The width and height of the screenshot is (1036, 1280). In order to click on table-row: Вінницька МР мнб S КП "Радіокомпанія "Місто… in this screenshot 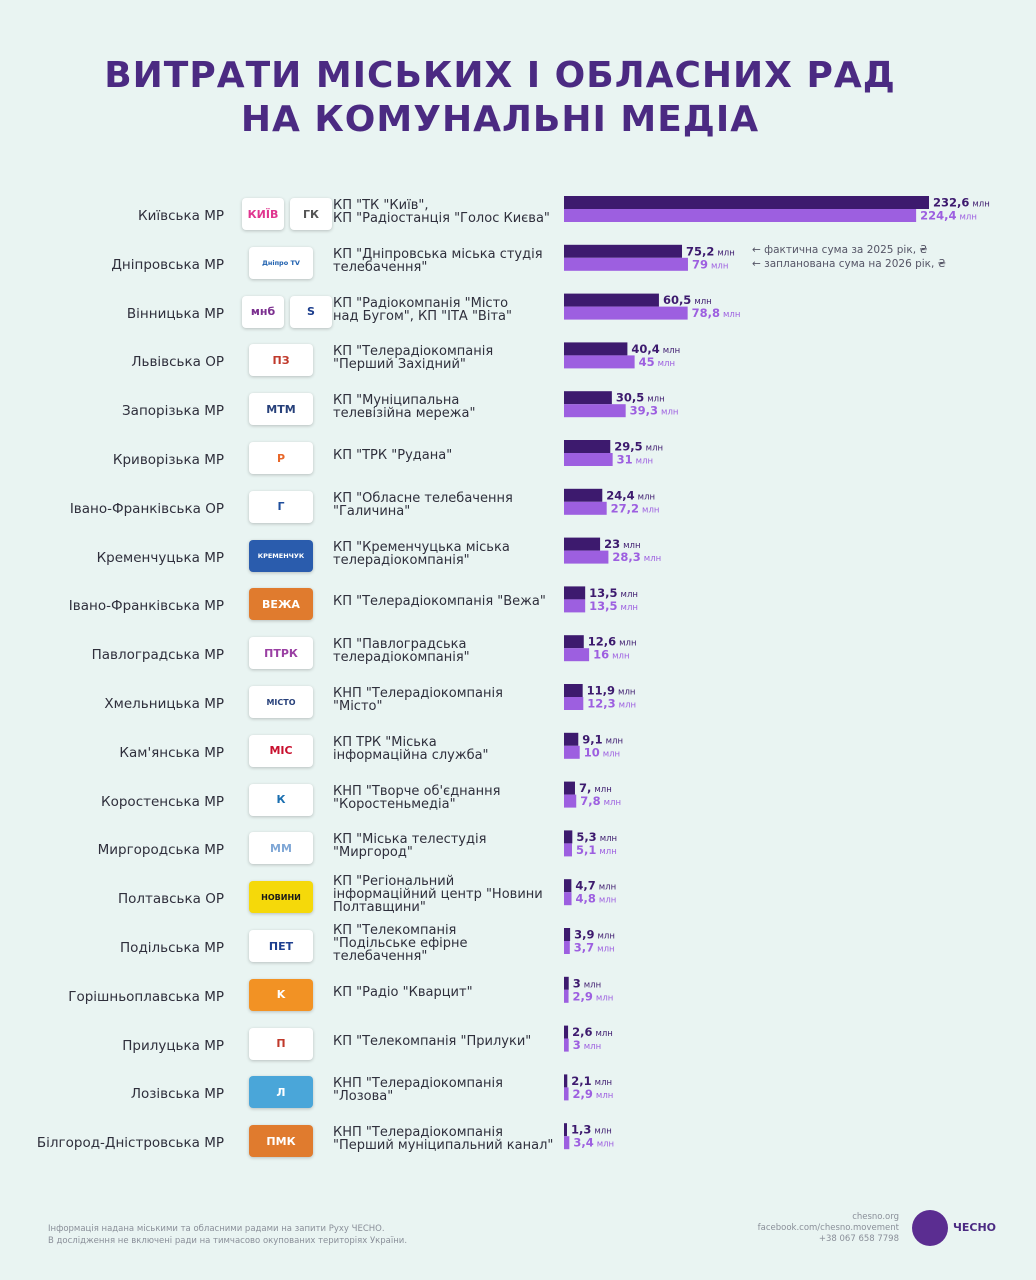, I will do `click(518, 322)`.